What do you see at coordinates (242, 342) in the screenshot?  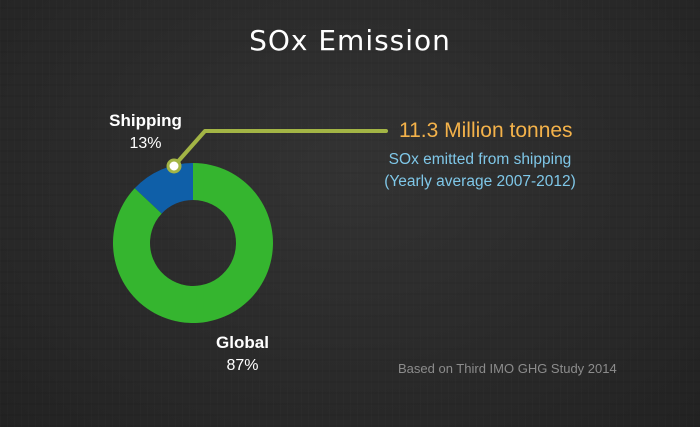 I see `slice-name-global: Global` at bounding box center [242, 342].